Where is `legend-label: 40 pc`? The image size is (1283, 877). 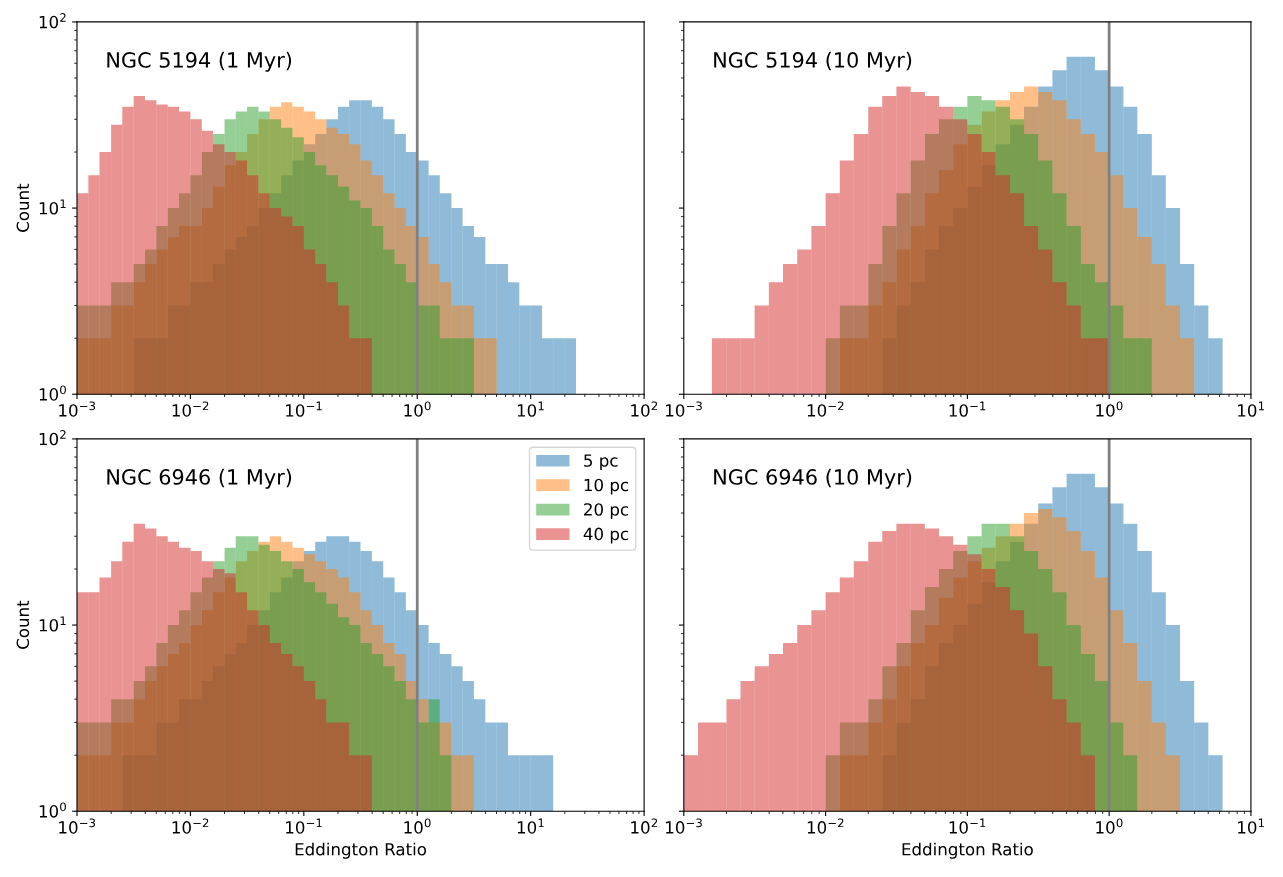
legend-label: 40 pc is located at coordinates (606, 535).